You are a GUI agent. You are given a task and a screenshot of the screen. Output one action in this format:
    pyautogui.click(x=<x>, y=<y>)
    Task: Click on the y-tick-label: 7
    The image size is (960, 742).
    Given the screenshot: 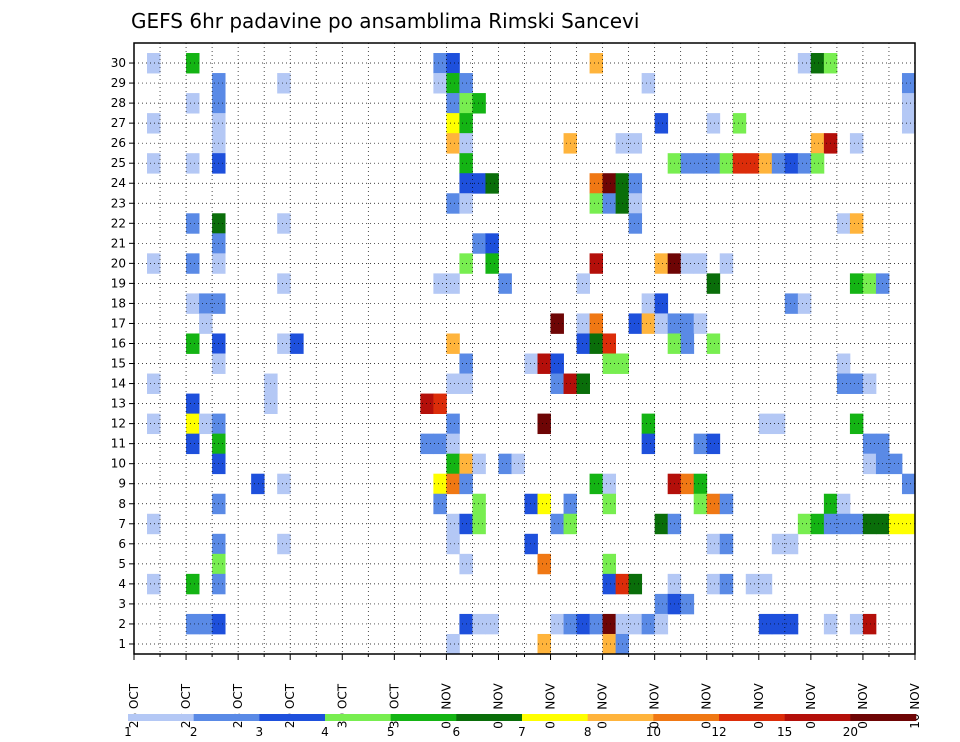 What is the action you would take?
    pyautogui.click(x=122, y=524)
    